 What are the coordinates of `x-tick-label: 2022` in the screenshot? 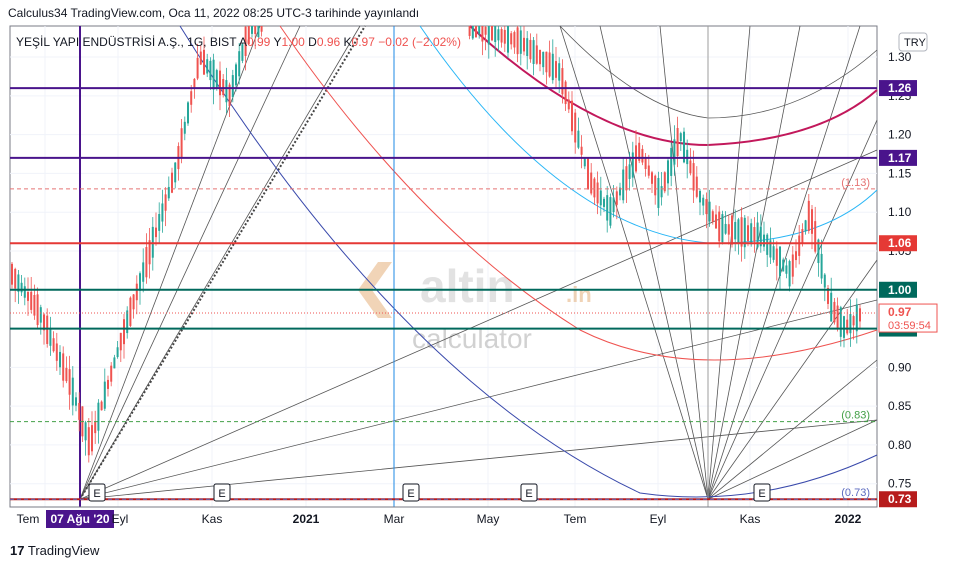 It's located at (848, 519).